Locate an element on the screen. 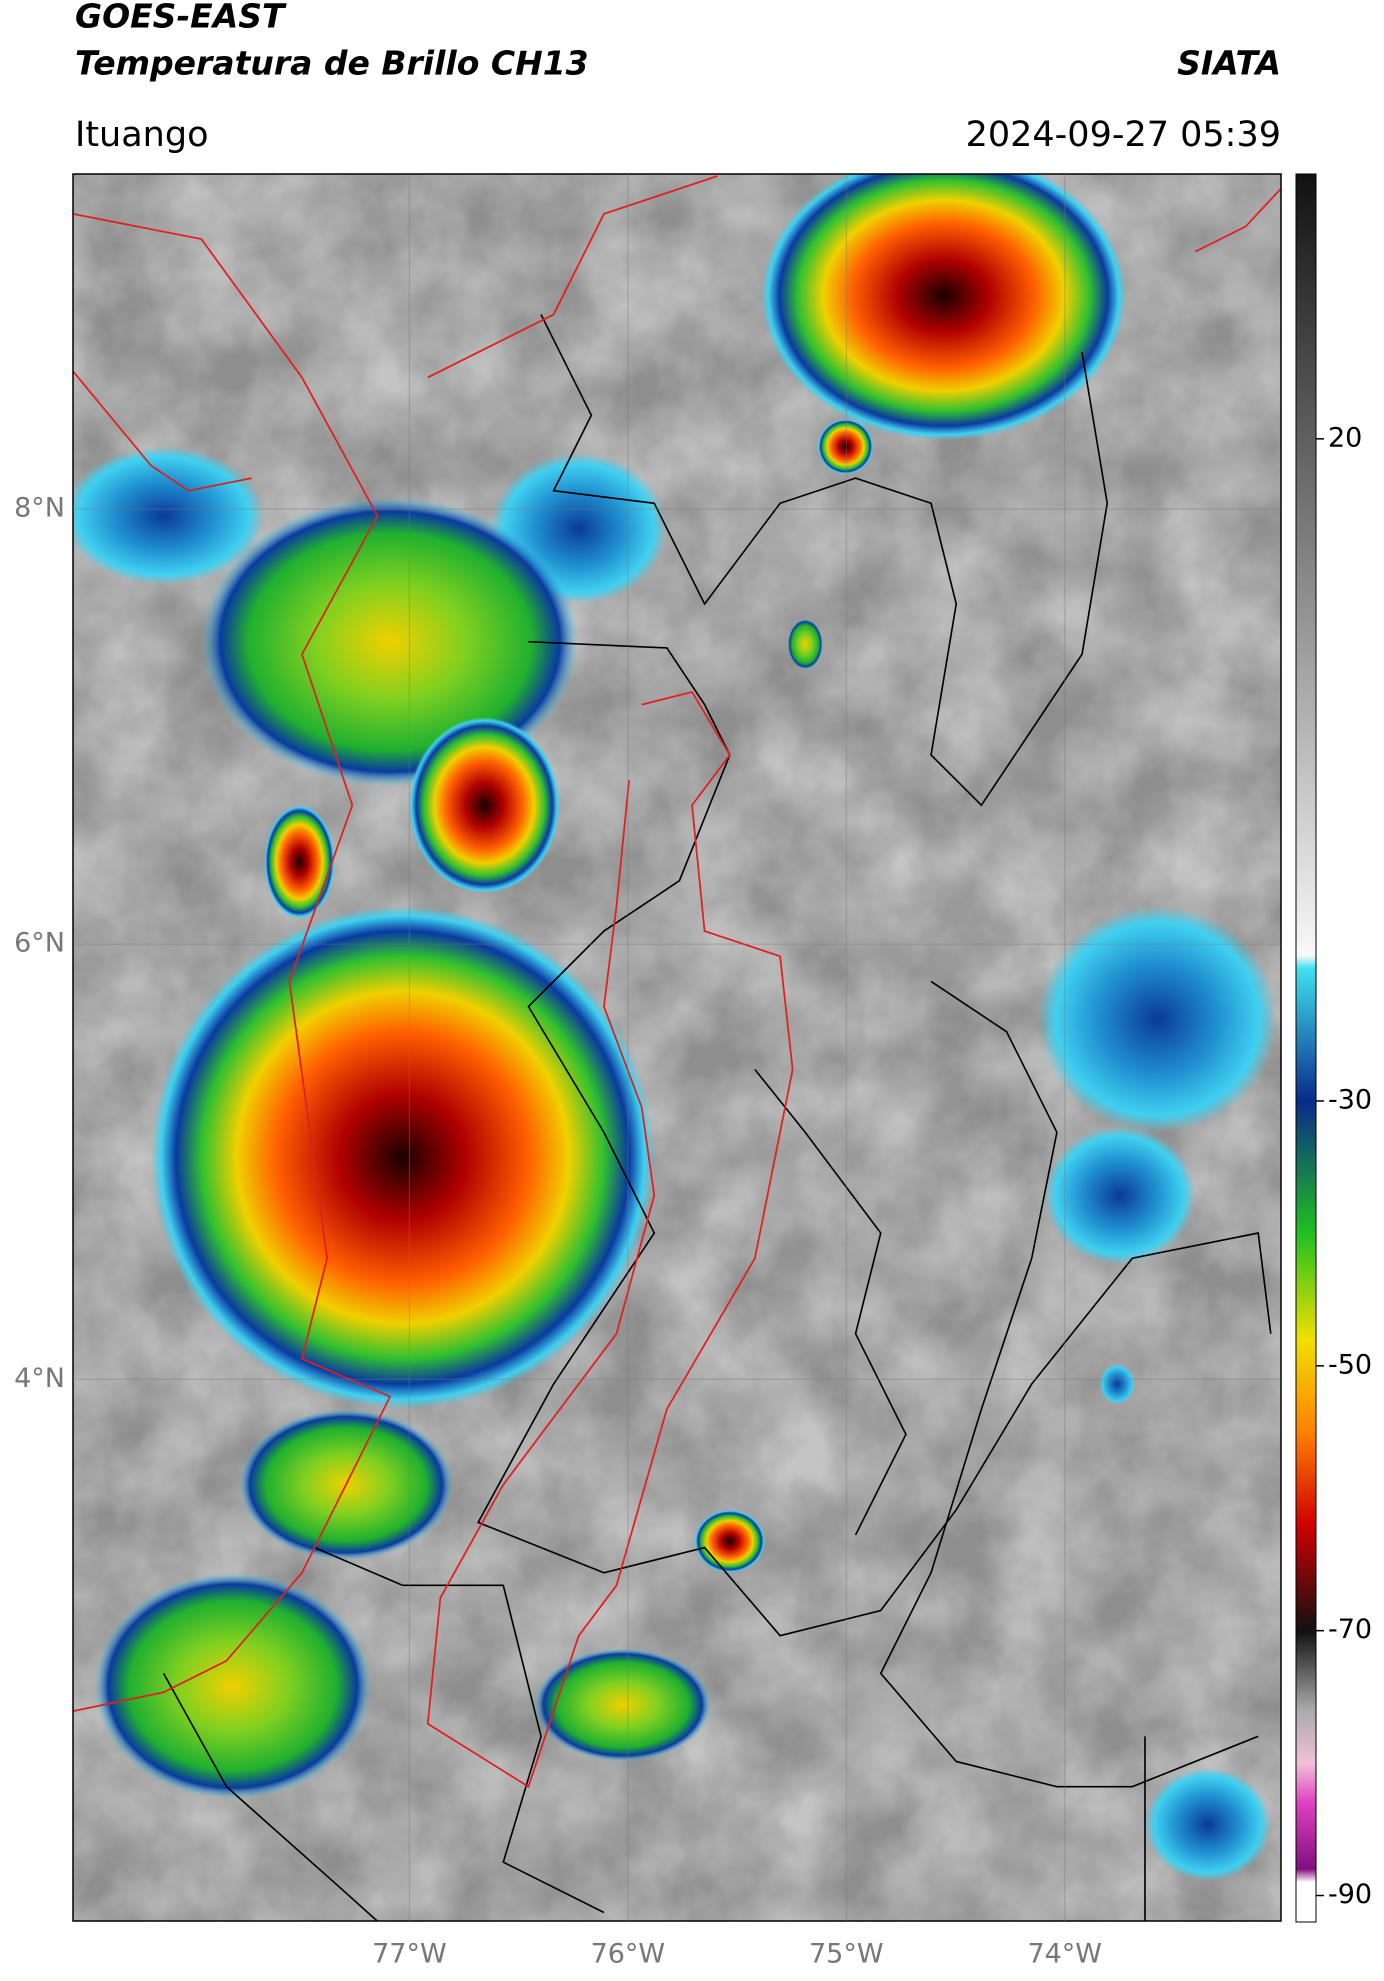 The width and height of the screenshot is (1384, 1981). y-tick-label: 6°N is located at coordinates (39, 943).